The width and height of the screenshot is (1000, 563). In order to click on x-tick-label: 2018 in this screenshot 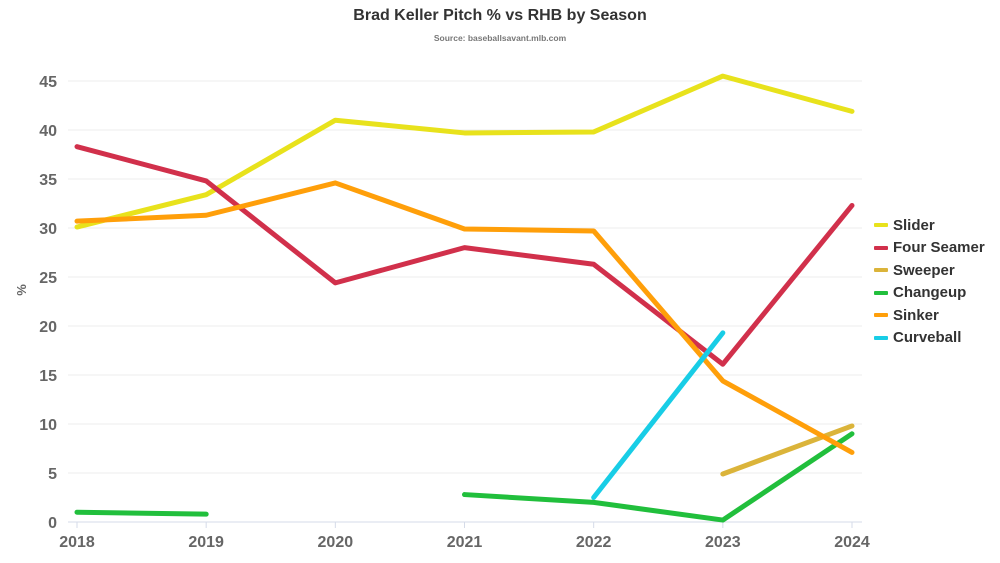, I will do `click(77, 542)`.